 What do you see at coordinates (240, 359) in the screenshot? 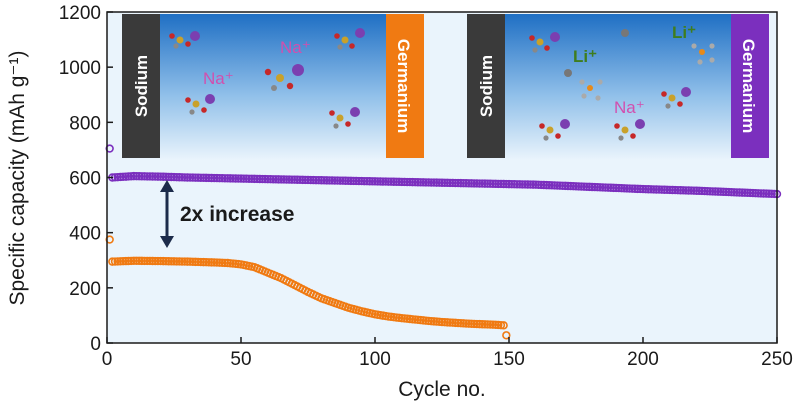
I see `x-tick-label: 50` at bounding box center [240, 359].